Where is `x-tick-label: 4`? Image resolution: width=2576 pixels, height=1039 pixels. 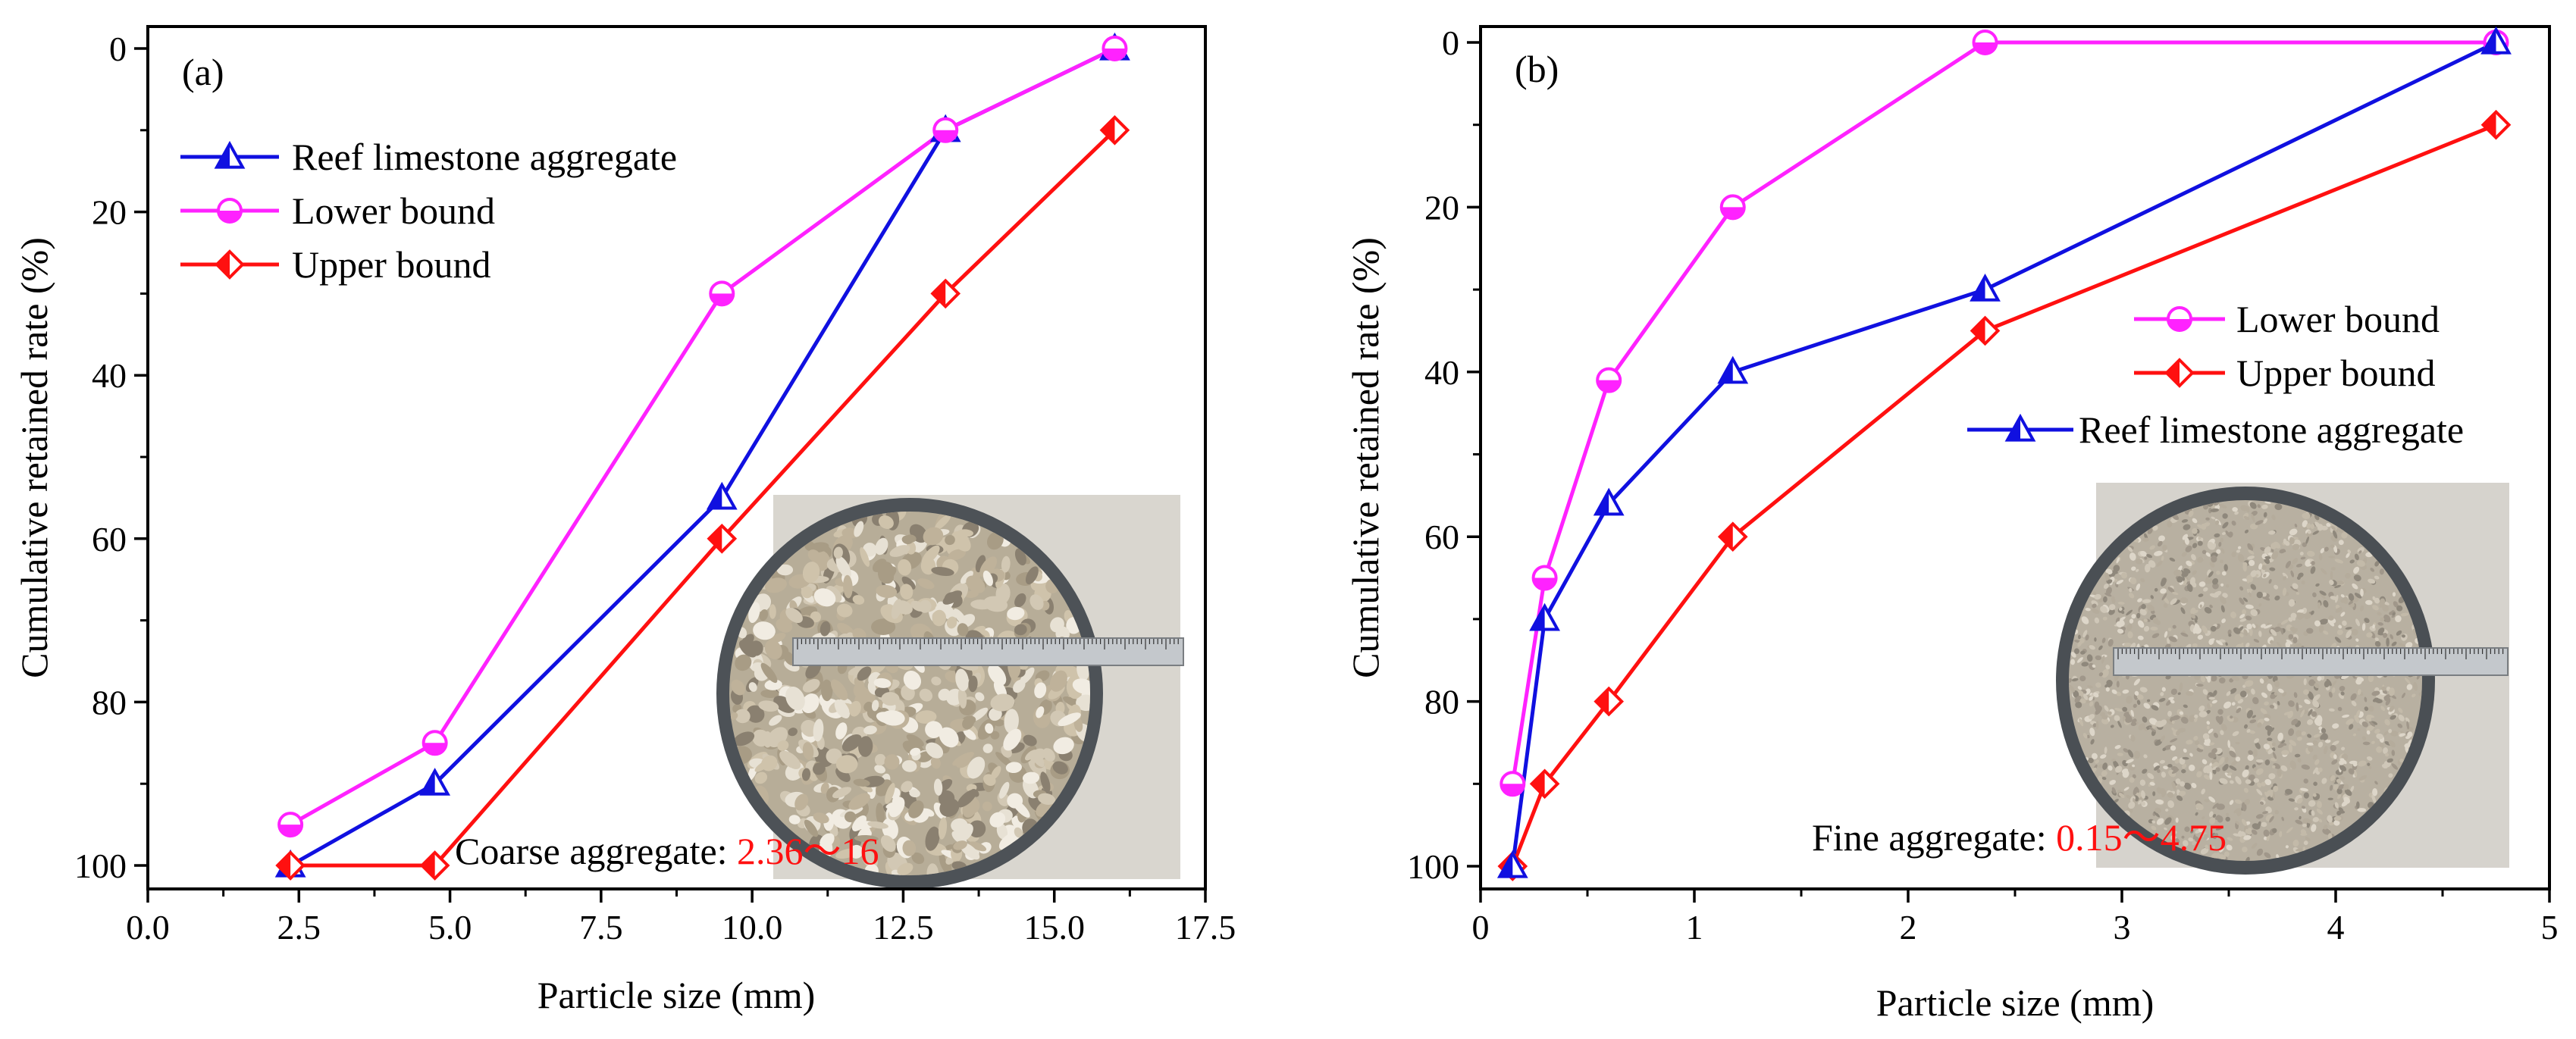 x-tick-label: 4 is located at coordinates (2336, 927).